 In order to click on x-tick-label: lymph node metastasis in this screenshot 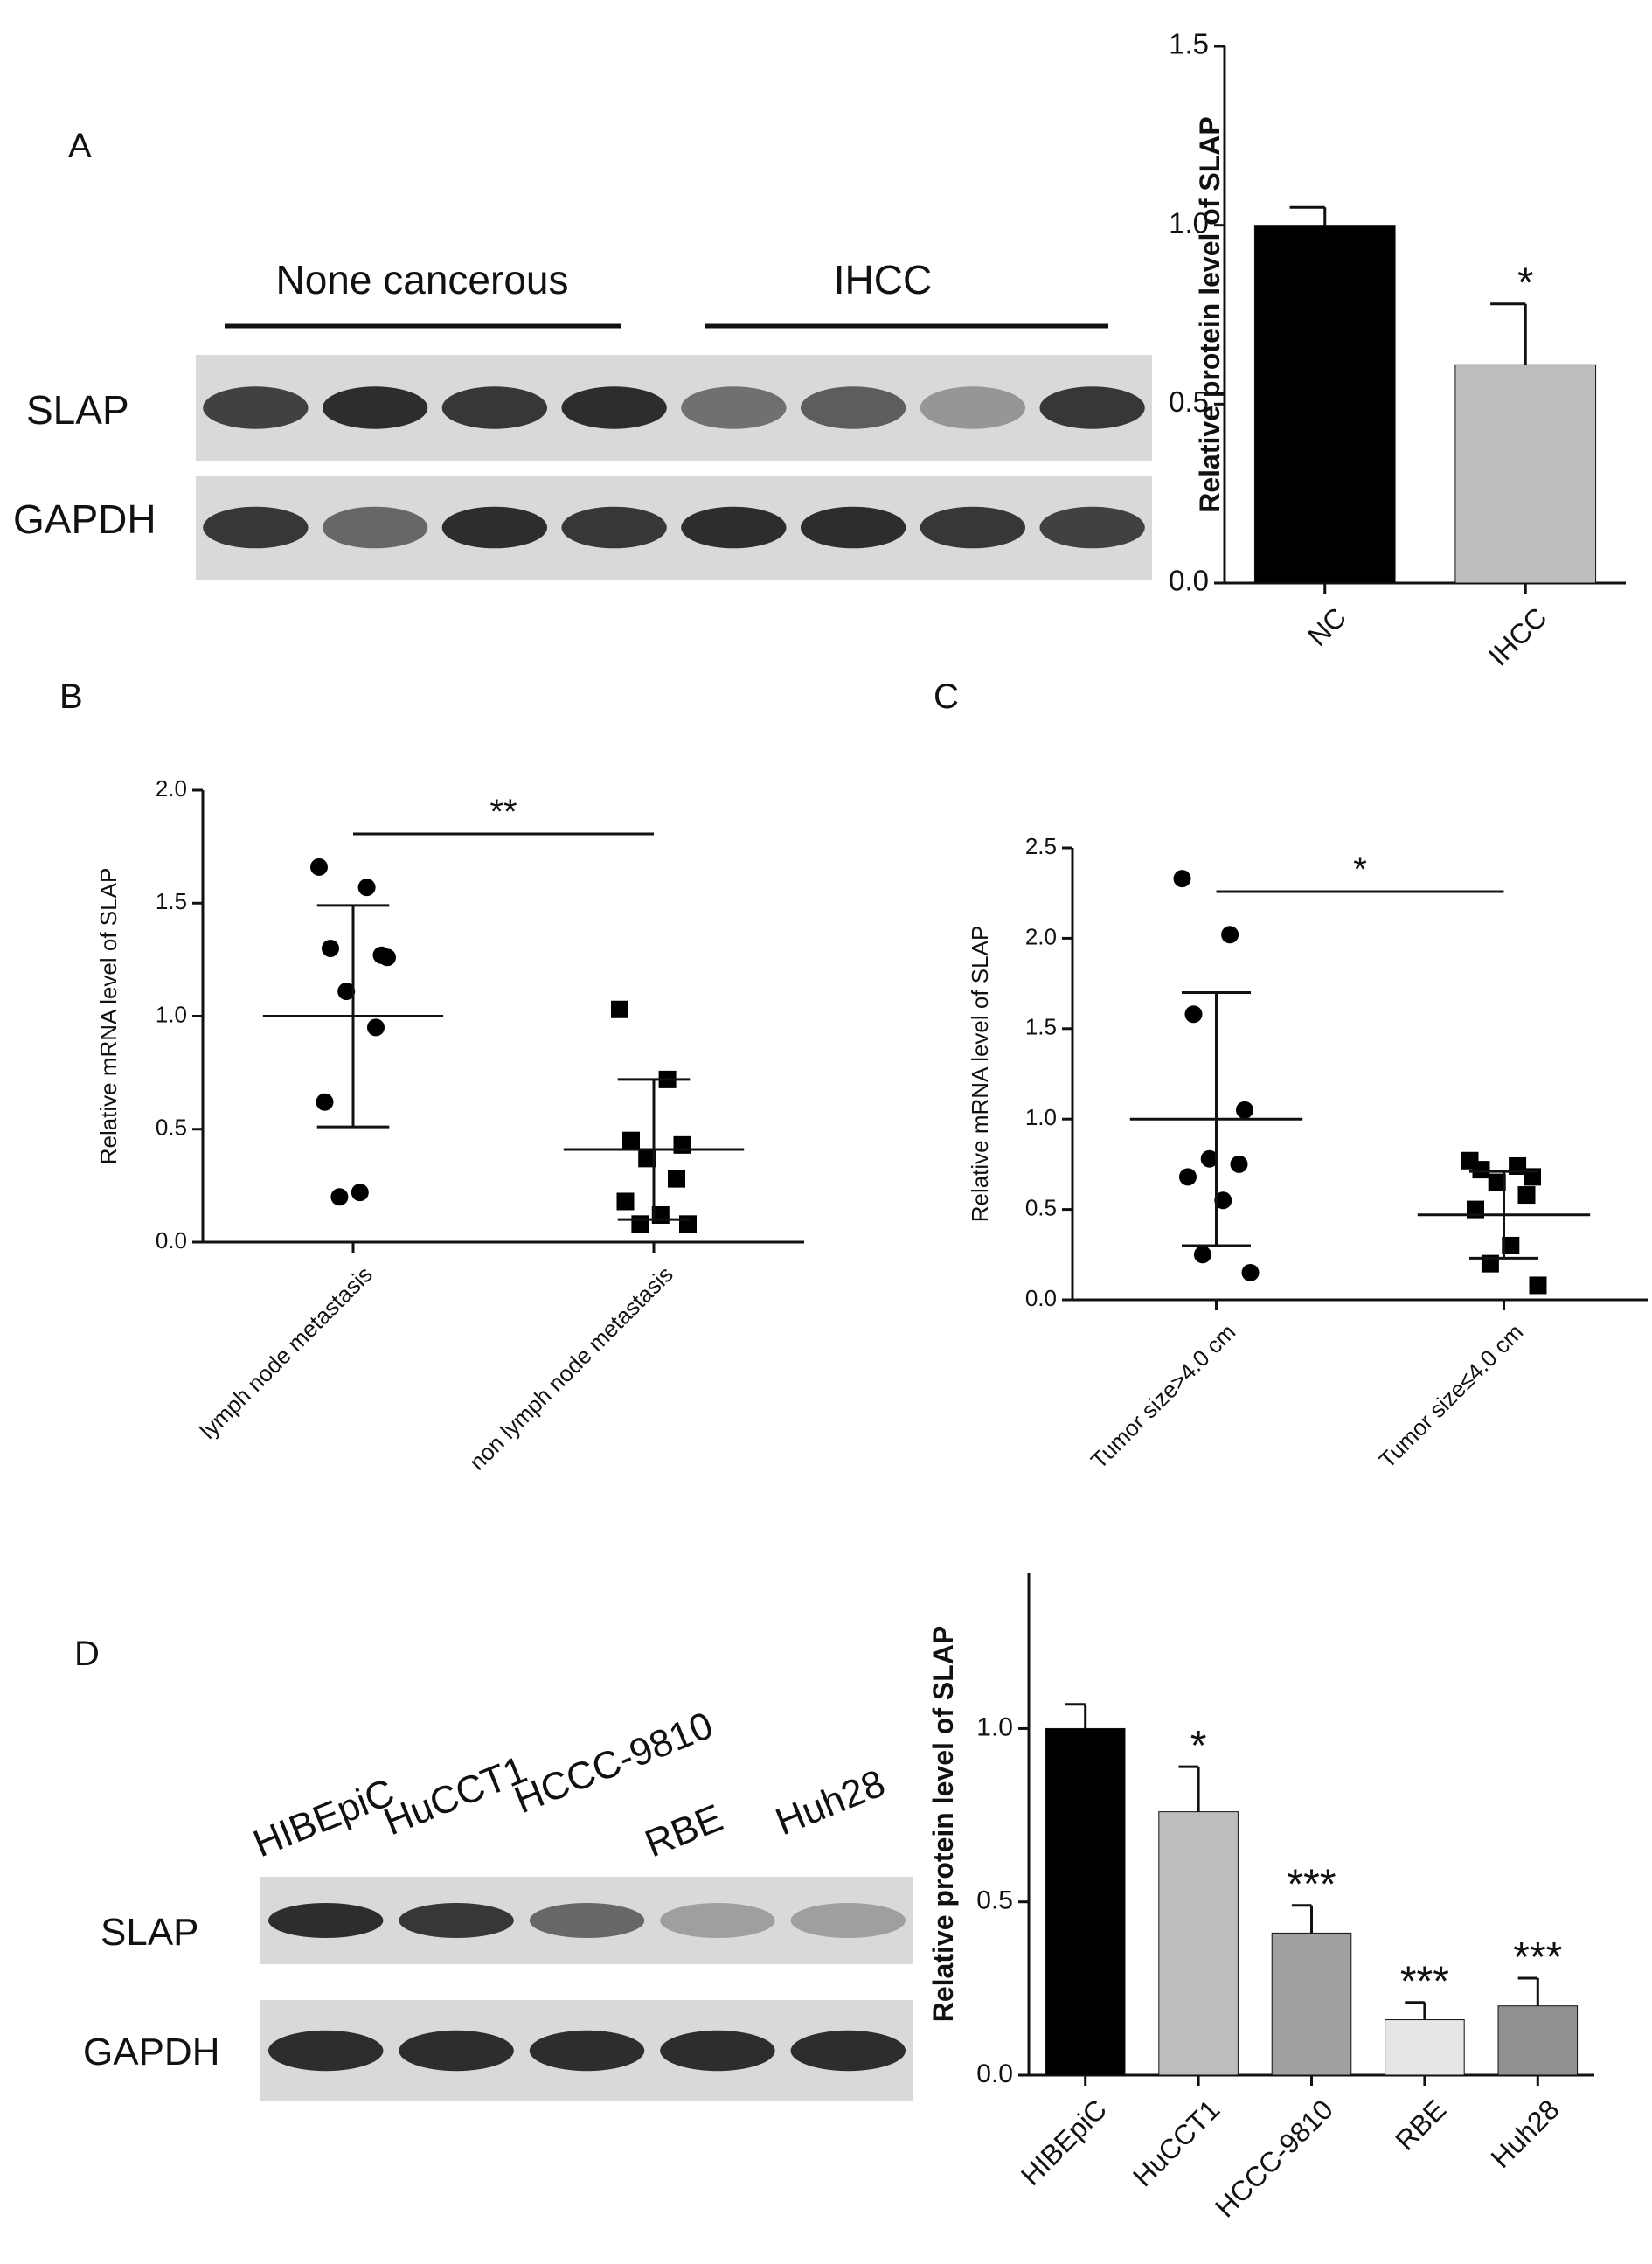, I will do `click(286, 1352)`.